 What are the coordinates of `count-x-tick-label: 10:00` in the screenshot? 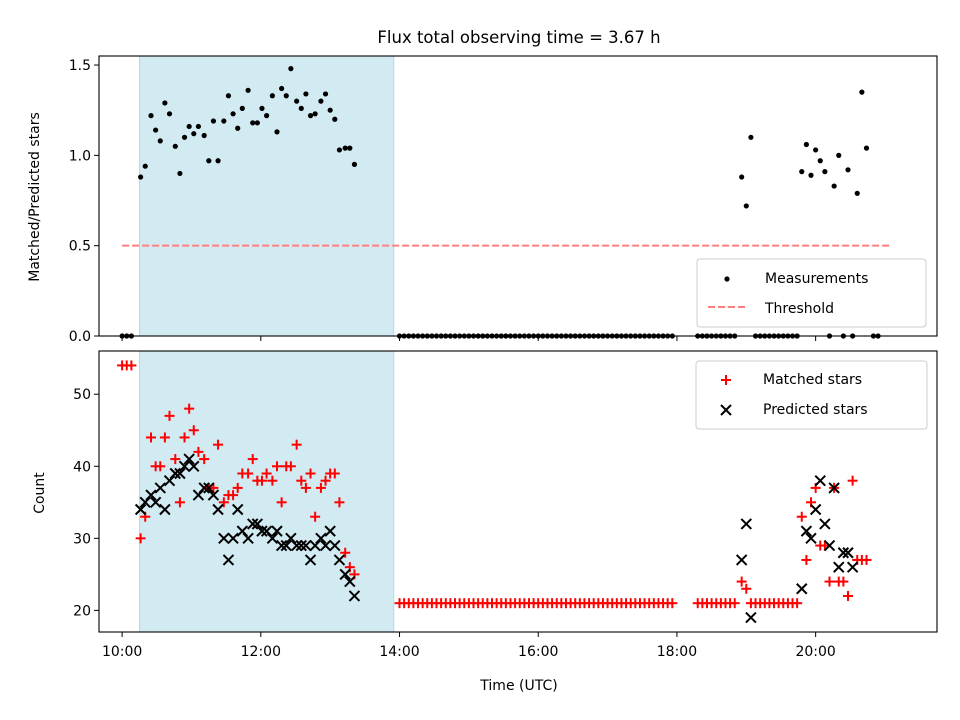 It's located at (122, 652).